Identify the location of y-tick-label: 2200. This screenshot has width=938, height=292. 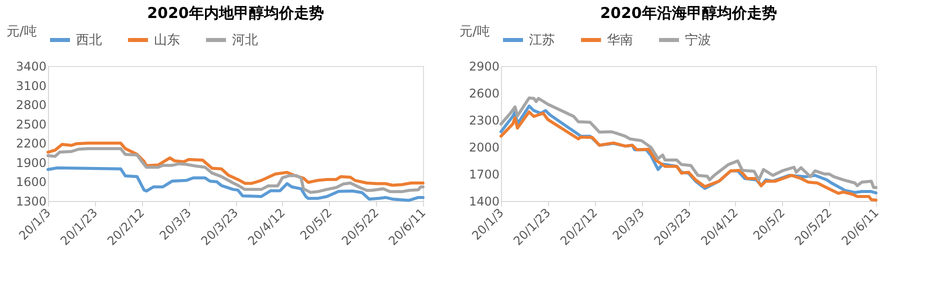
(31, 143).